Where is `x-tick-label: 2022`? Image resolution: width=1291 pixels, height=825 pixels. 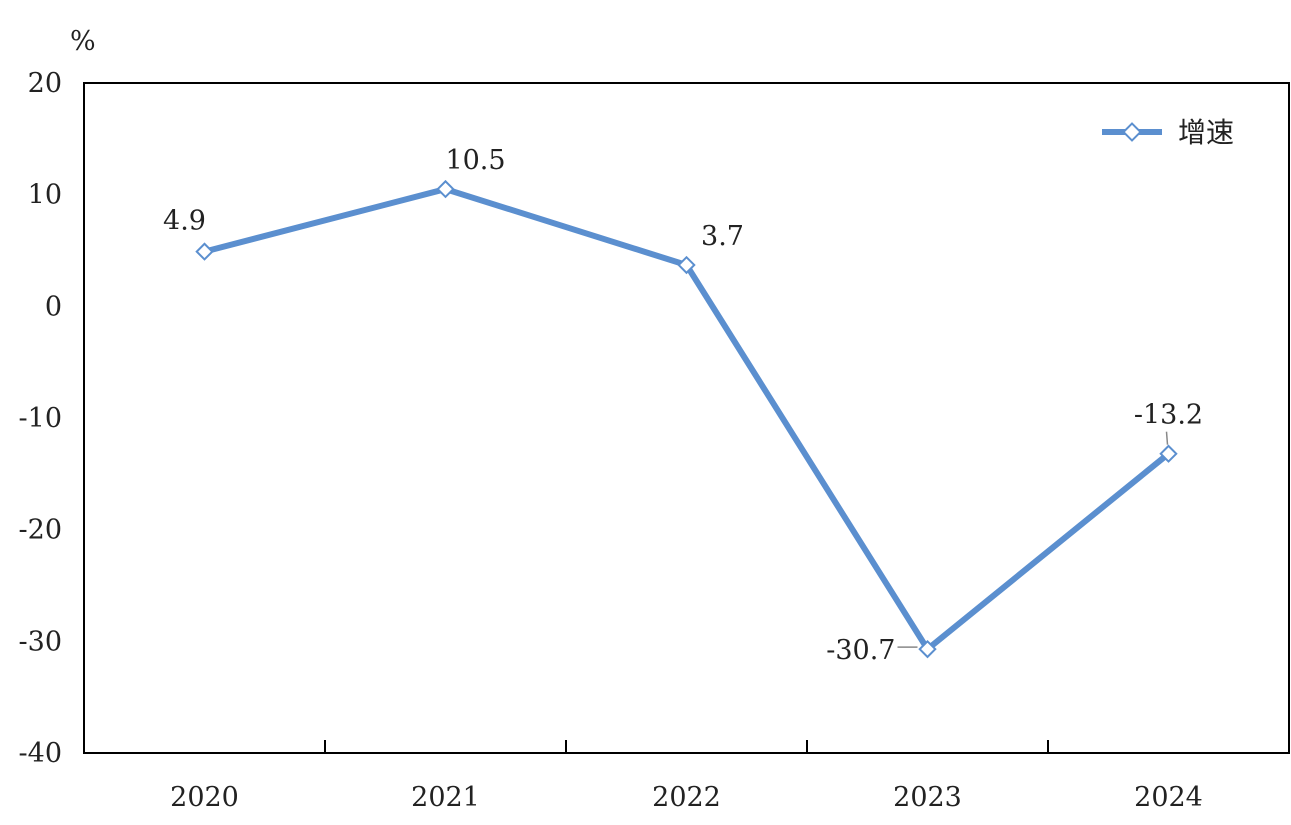
x-tick-label: 2022 is located at coordinates (686, 797).